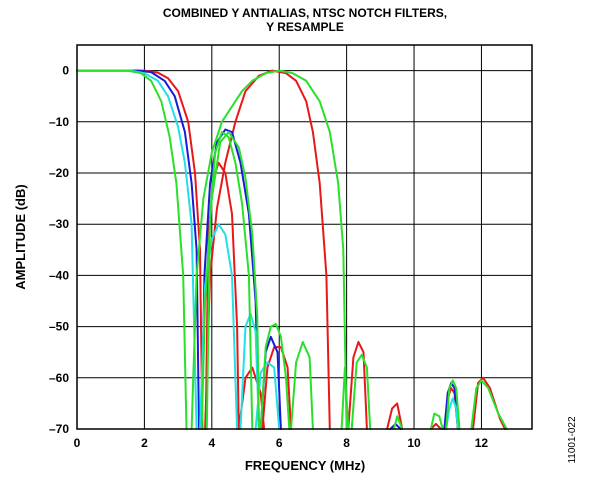  What do you see at coordinates (59, 224) in the screenshot?
I see `y-tick-label: –30` at bounding box center [59, 224].